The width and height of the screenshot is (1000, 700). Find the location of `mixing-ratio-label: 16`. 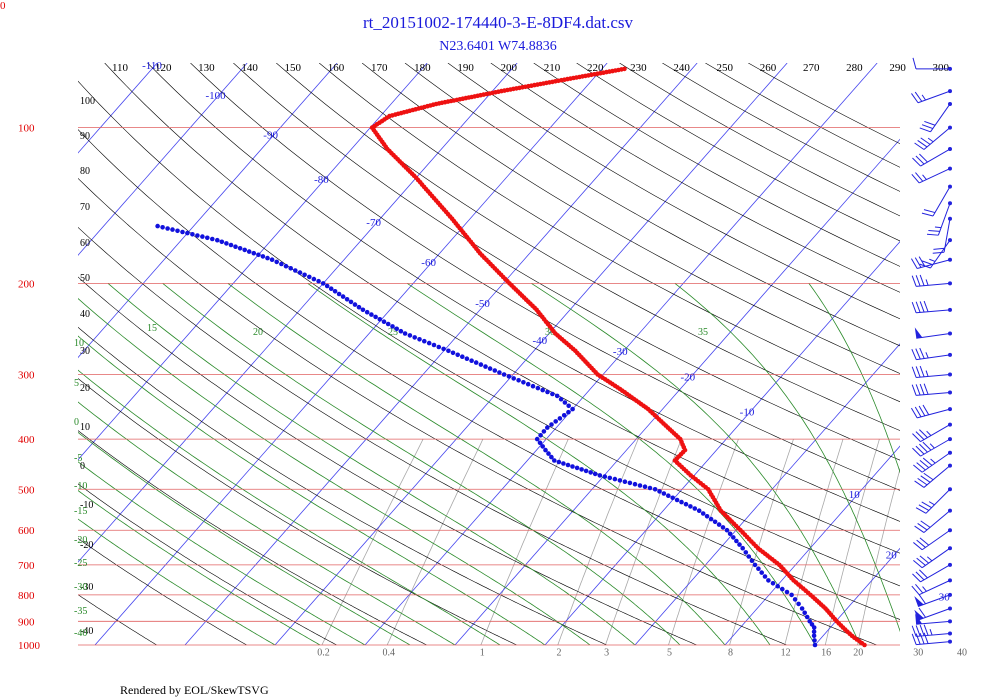

mixing-ratio-label: 16 is located at coordinates (826, 653).